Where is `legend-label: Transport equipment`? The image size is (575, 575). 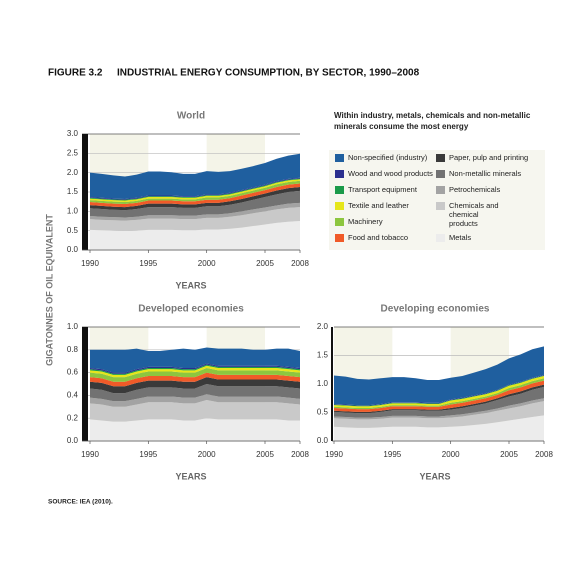 legend-label: Transport equipment is located at coordinates (382, 189).